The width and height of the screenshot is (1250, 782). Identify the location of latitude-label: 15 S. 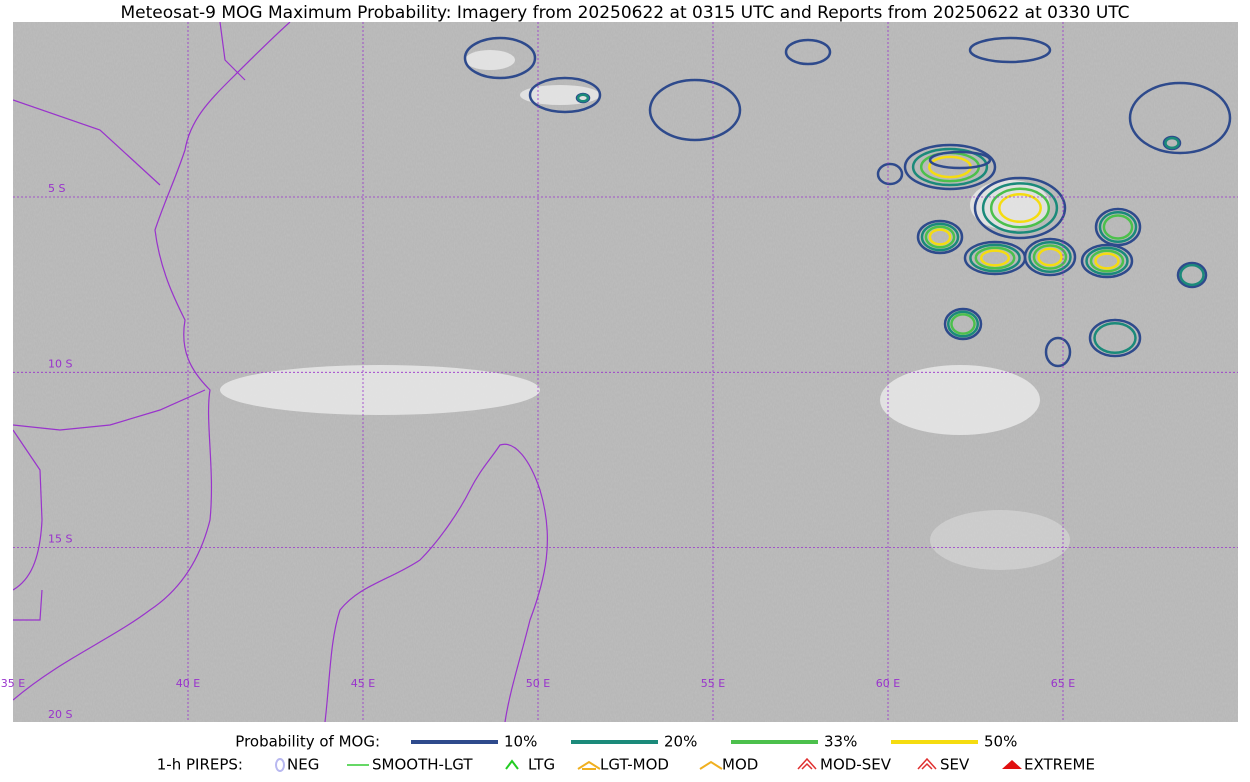
(60, 539).